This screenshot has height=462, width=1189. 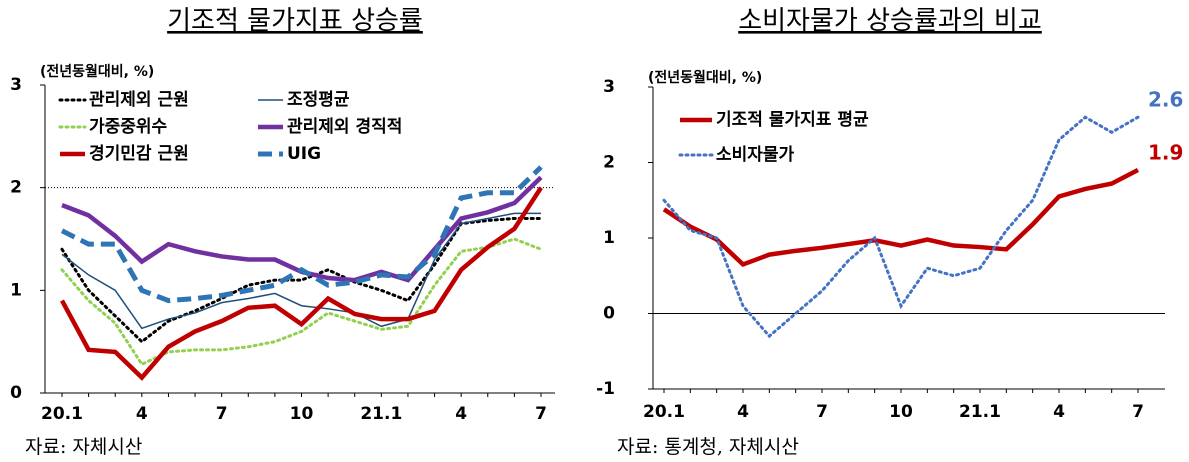 What do you see at coordinates (605, 389) in the screenshot?
I see `y-tick-label: -1` at bounding box center [605, 389].